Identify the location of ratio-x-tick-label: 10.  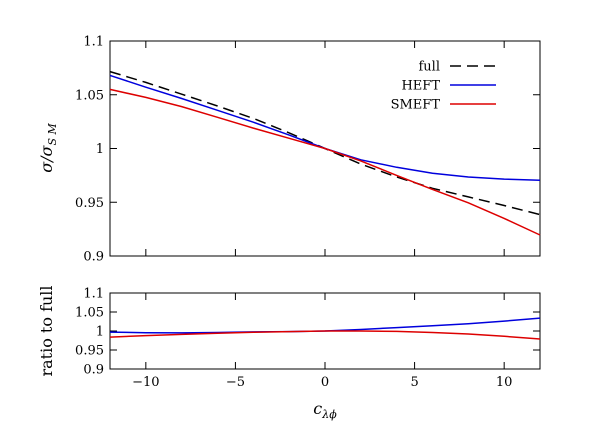
(504, 382).